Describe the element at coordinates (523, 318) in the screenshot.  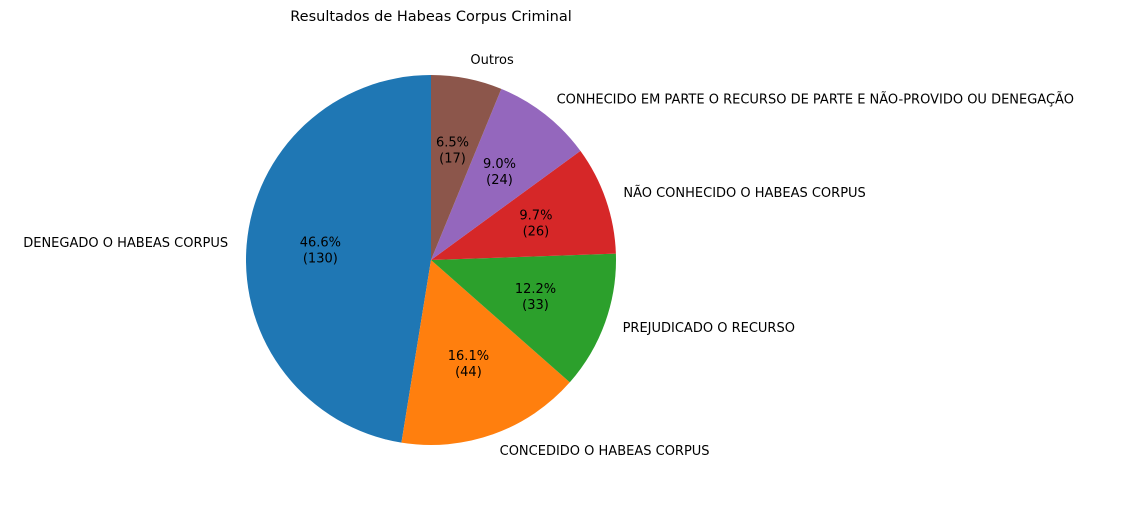
I see `pie-slice-prejudicado-o-recurso` at that location.